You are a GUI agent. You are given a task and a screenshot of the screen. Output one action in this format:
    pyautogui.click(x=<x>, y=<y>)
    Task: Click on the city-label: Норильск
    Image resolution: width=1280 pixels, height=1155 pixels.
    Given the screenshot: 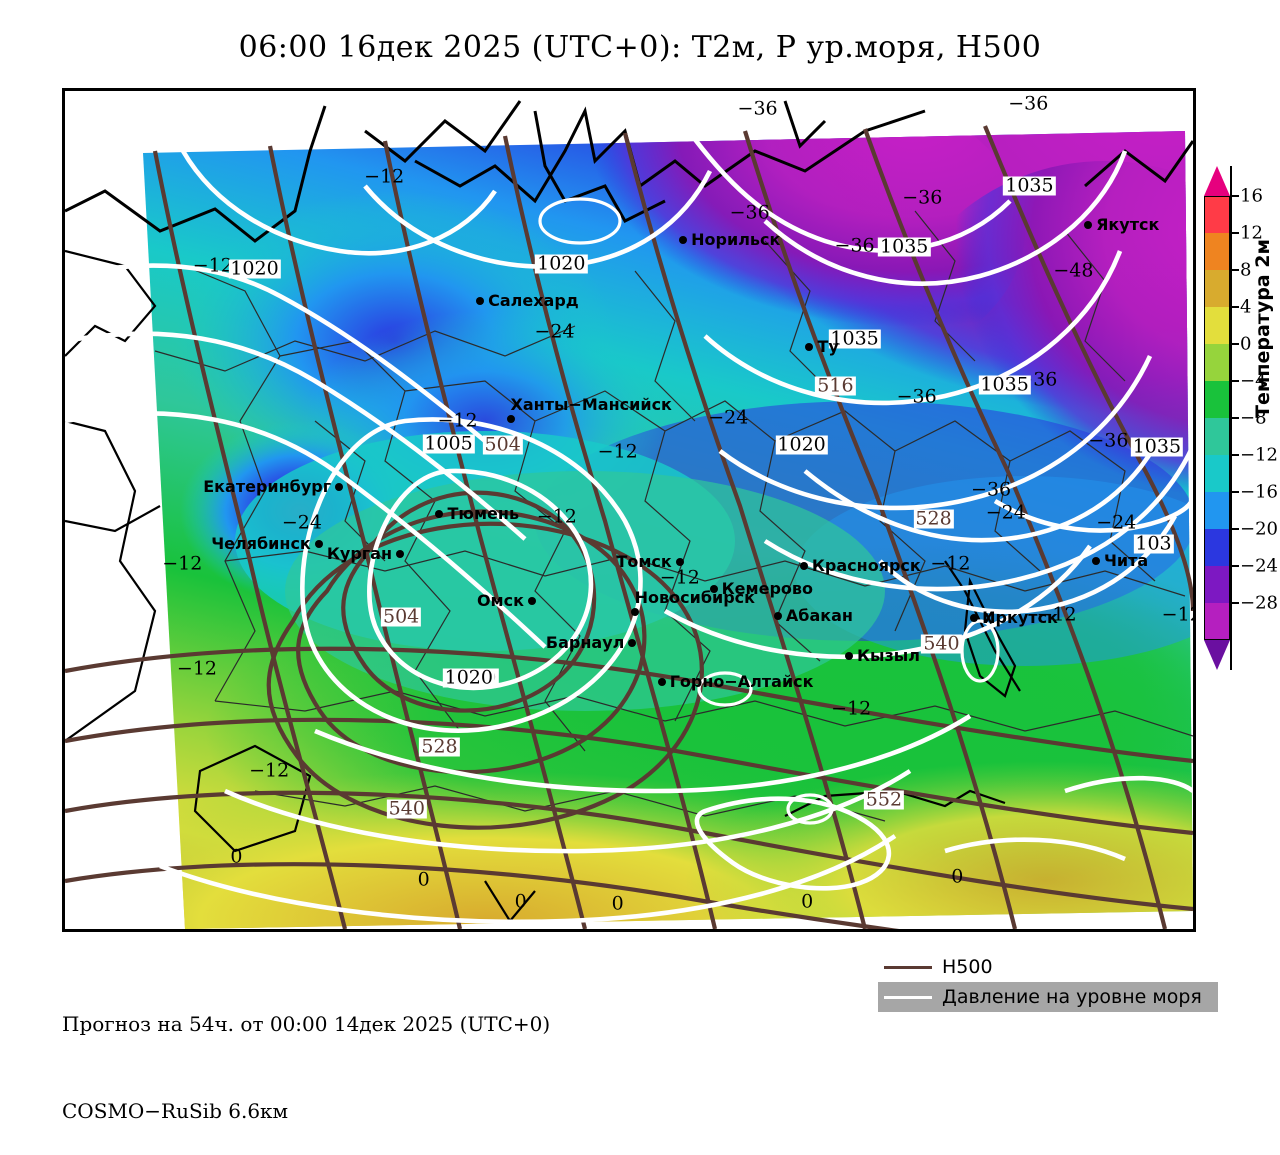 What is the action you would take?
    pyautogui.click(x=736, y=240)
    